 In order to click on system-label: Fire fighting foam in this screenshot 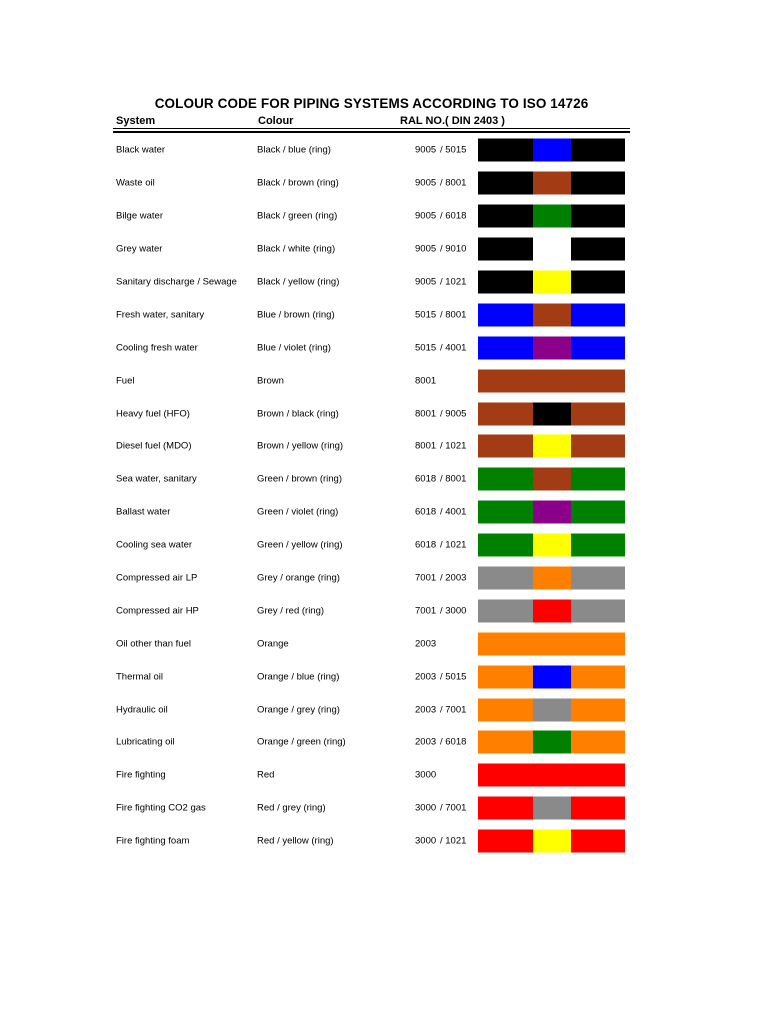, I will do `click(153, 841)`.